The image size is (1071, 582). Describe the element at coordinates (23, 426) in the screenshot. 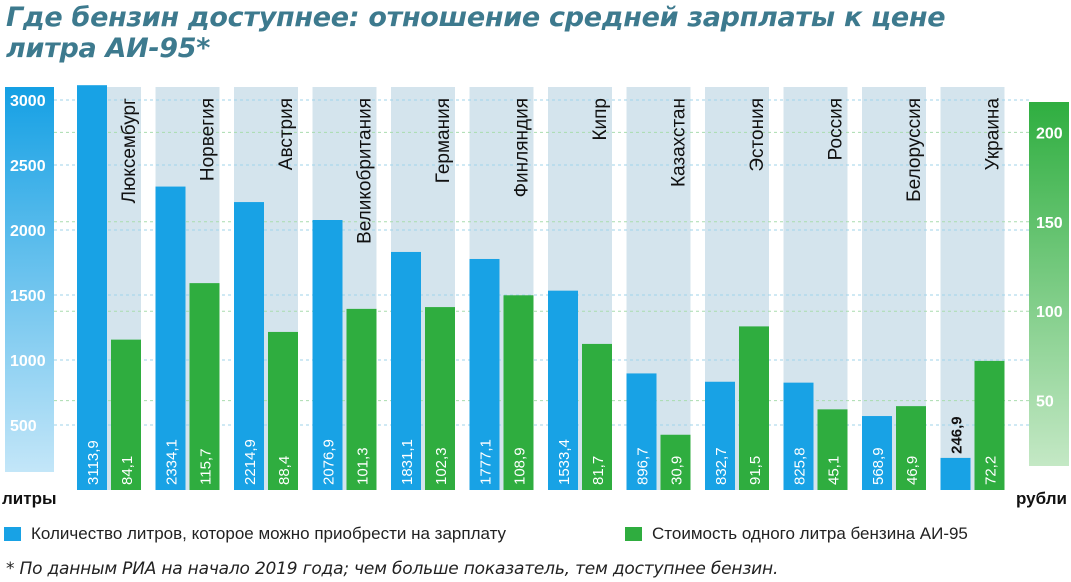

I see `y-left-tick-0: 500` at that location.